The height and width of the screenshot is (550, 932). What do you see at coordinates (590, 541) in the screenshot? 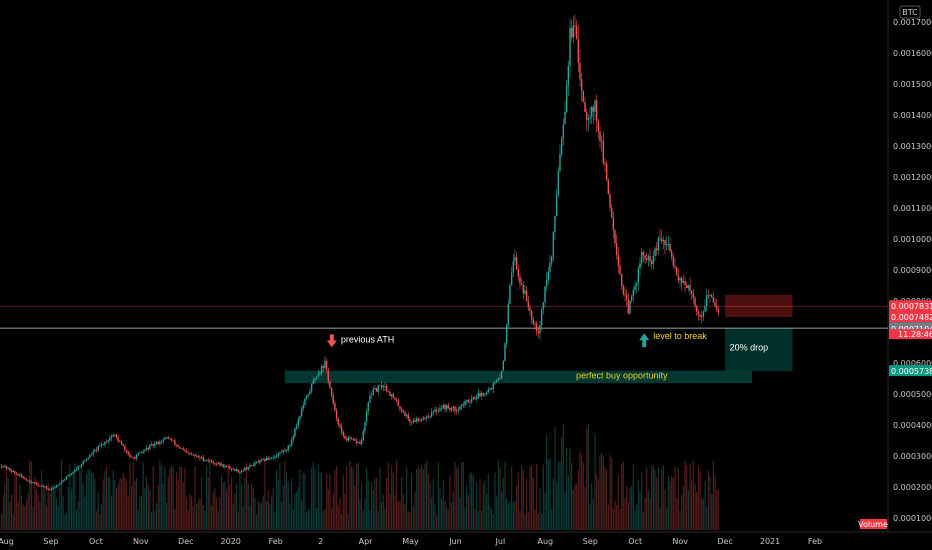
I see `x-tick-label: Sep` at bounding box center [590, 541].